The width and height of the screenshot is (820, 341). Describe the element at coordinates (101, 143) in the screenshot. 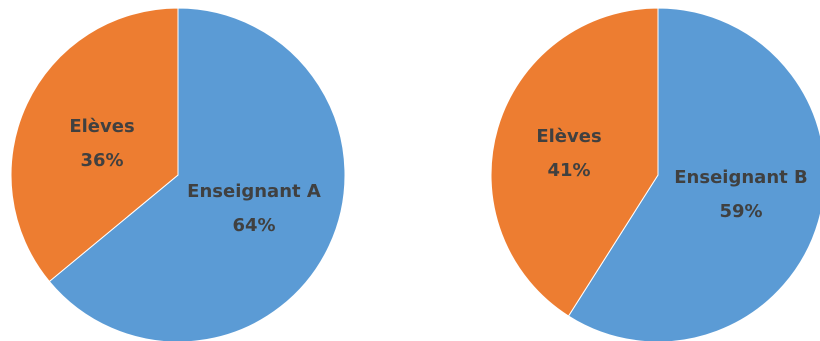

I see `slice-label-0-1: Elèves 36%` at that location.